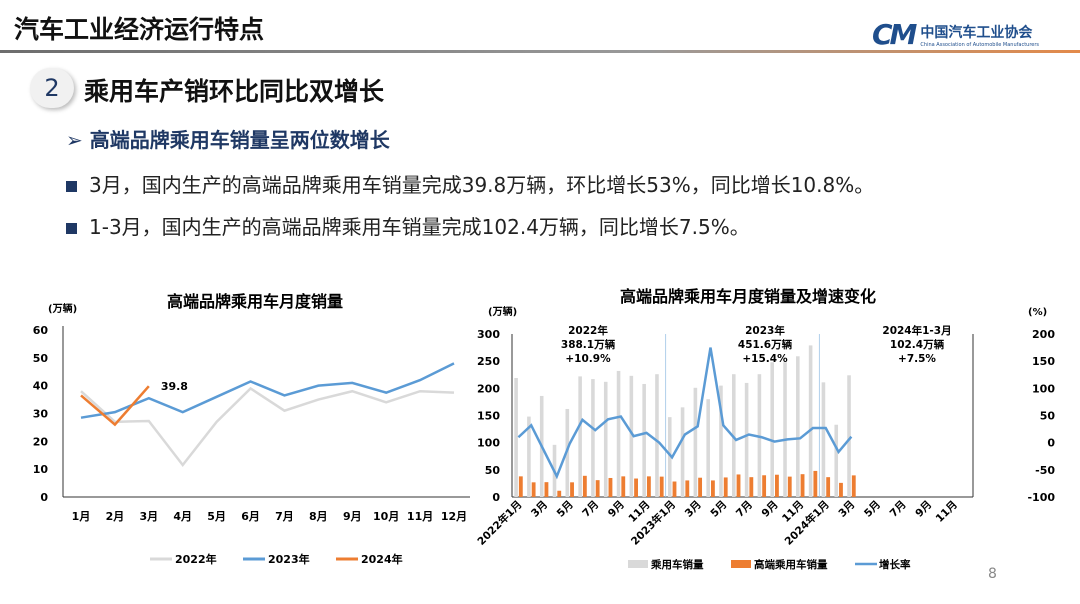  What do you see at coordinates (488, 334) in the screenshot?
I see `y-tick-label-left: 300` at bounding box center [488, 334].